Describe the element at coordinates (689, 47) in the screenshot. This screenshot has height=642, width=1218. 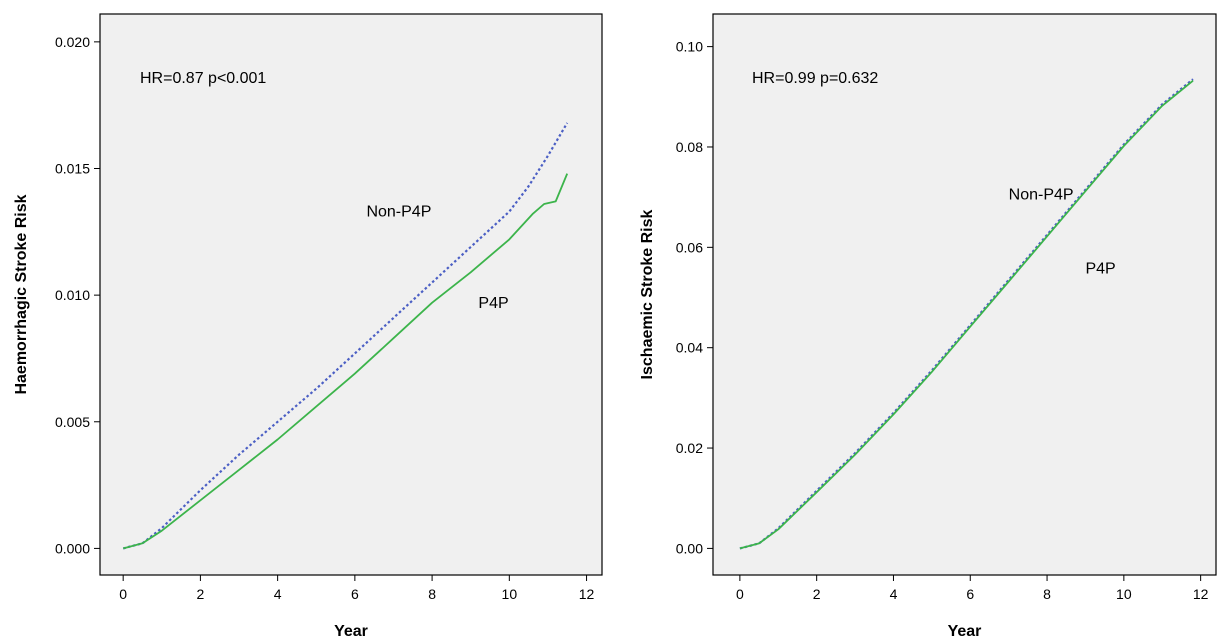
I see `y-tick-label: 0.10` at that location.